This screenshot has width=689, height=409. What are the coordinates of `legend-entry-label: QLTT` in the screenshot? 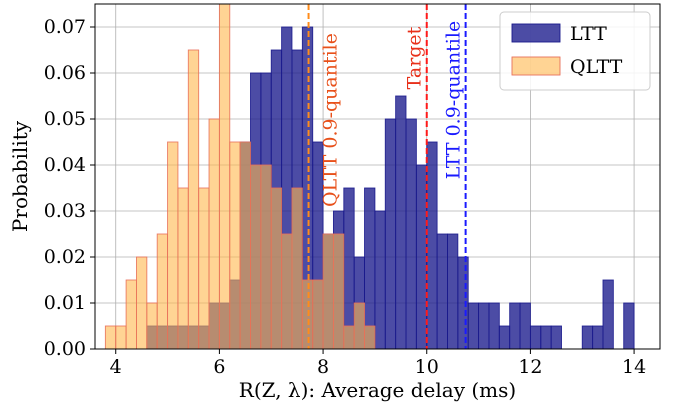 It's located at (596, 67).